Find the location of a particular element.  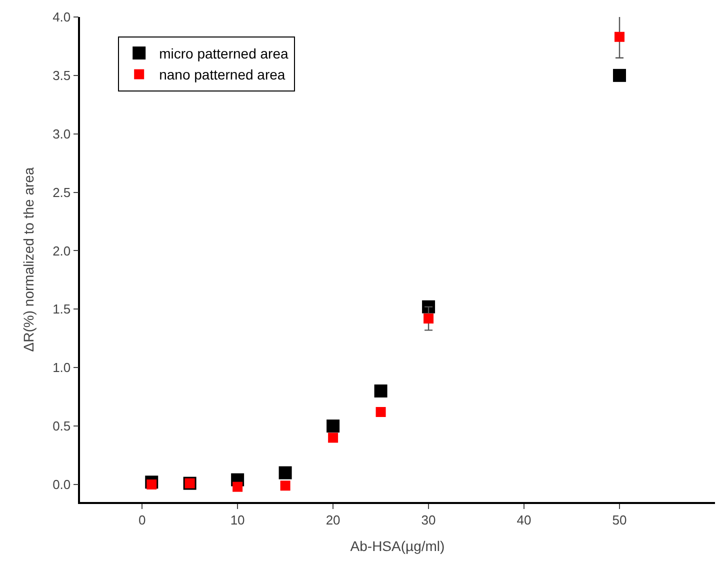

x-tick-label: 10 is located at coordinates (237, 520).